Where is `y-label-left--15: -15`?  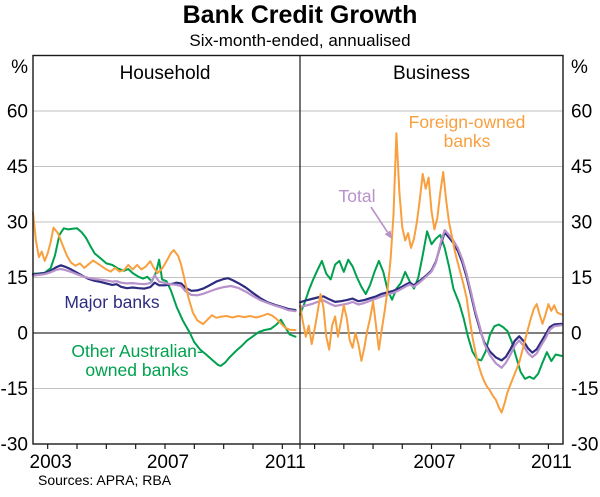 y-label-left--15: -15 is located at coordinates (14, 389).